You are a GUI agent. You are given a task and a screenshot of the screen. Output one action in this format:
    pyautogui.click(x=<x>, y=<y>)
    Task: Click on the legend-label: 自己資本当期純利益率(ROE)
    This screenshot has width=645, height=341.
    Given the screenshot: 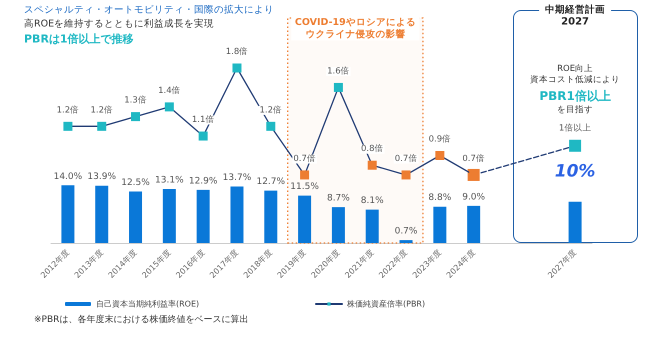 What is the action you would take?
    pyautogui.click(x=148, y=304)
    